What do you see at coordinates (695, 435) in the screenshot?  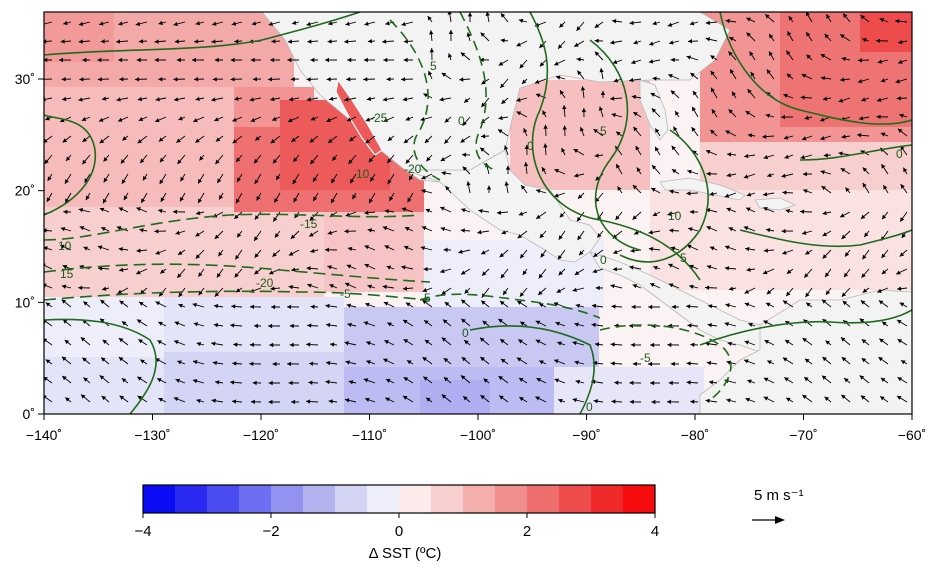 I see `x-tick-label: −80˚` at bounding box center [695, 435].